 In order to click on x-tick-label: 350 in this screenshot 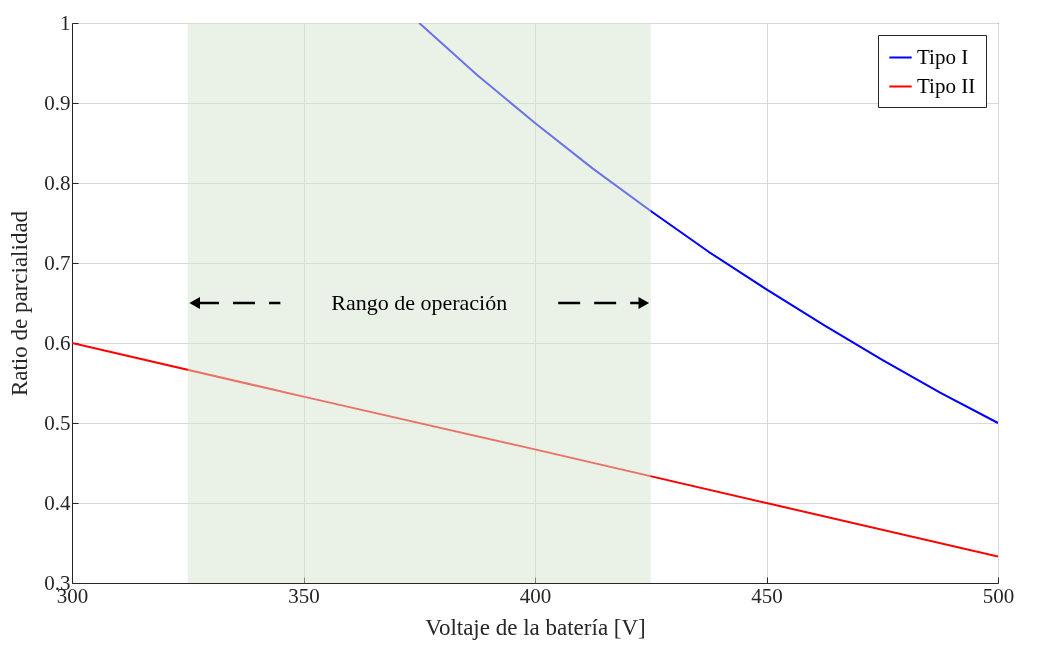, I will do `click(304, 595)`.